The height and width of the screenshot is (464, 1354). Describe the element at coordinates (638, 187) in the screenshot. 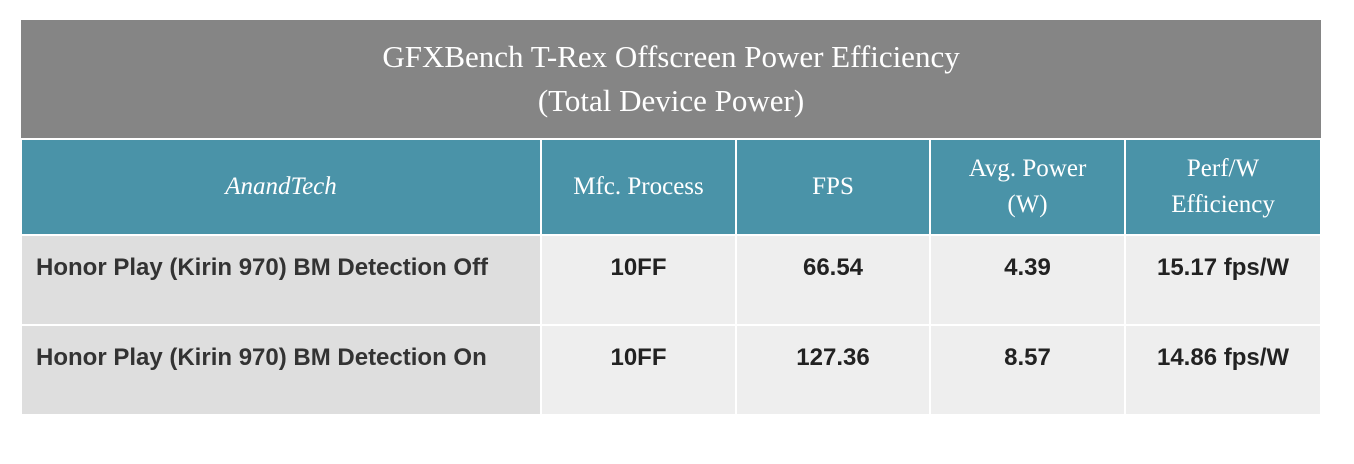

I see `header-cell: Mfc. Process` at that location.